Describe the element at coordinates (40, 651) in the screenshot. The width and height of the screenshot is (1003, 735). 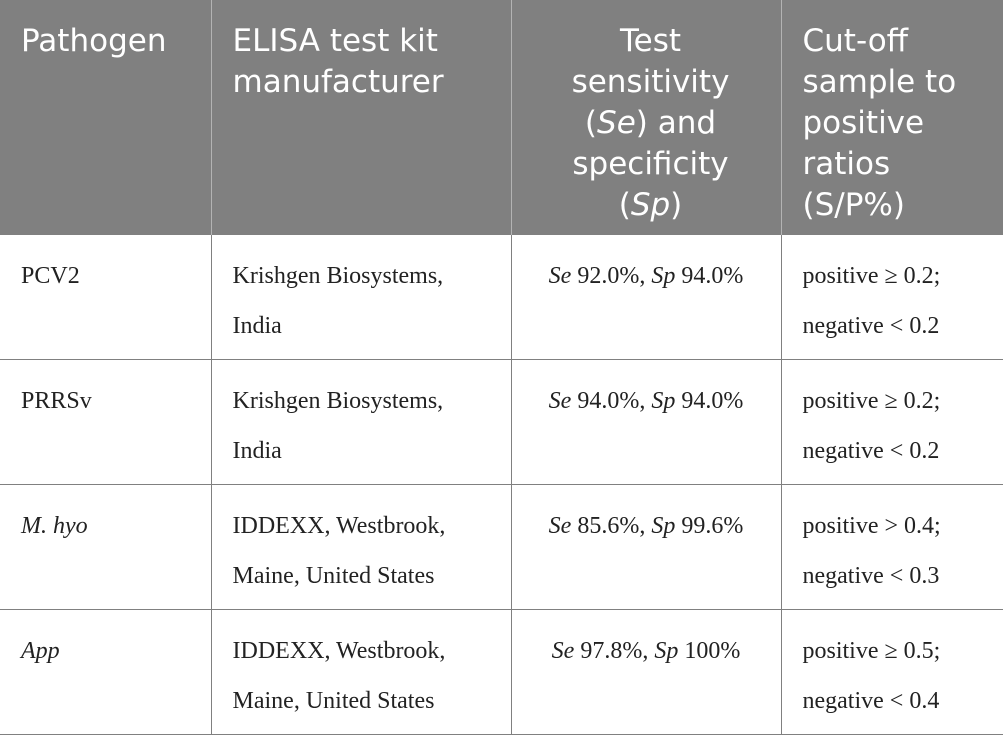
I see `pathogen-name: App` at that location.